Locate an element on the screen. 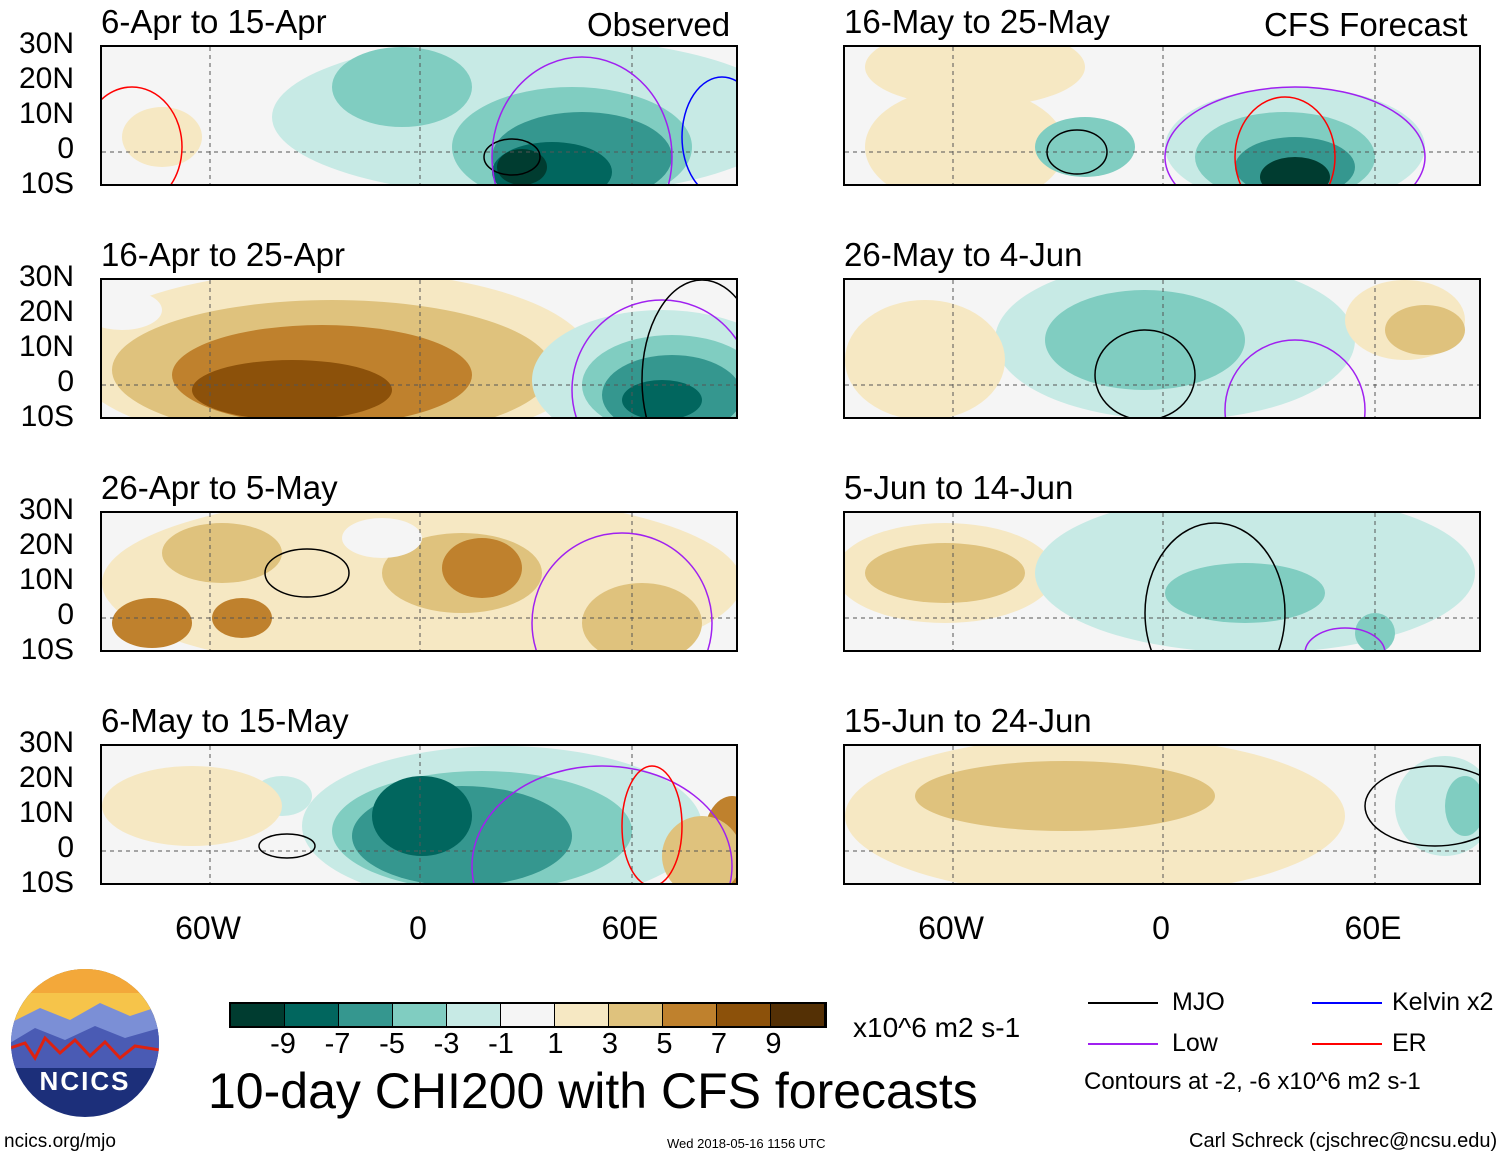 The width and height of the screenshot is (1510, 1158). forecast-label: CFS Forecast is located at coordinates (1366, 24).